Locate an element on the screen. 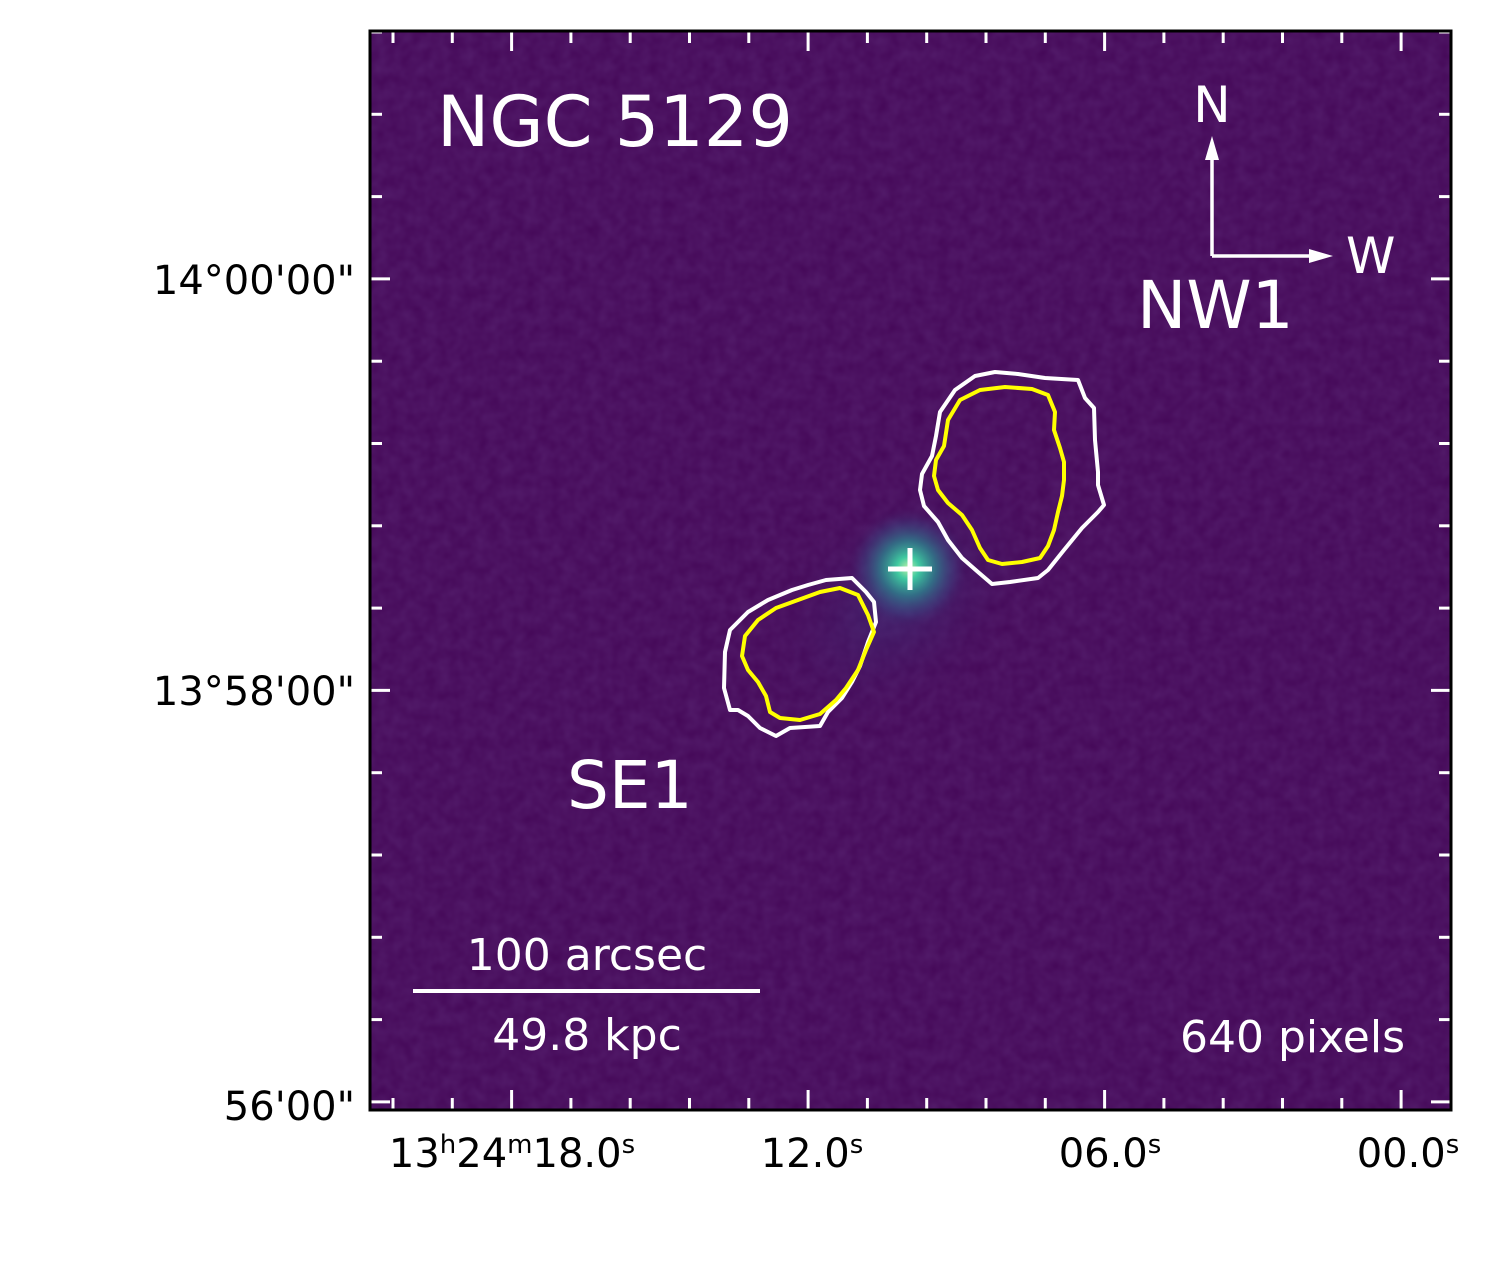 The image size is (1486, 1277). pixel-size-label: 640 pixels is located at coordinates (1292, 1037).